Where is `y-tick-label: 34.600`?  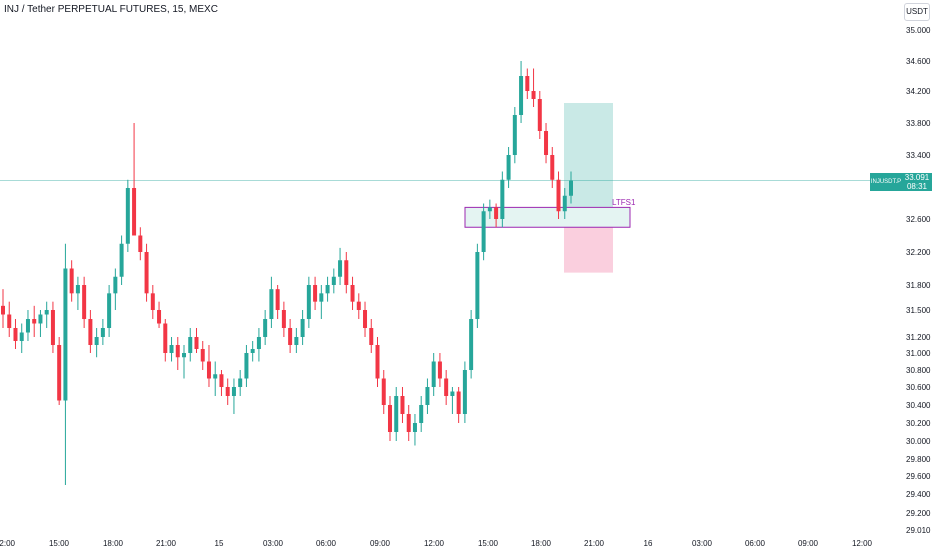
y-tick-label: 34.600 is located at coordinates (918, 61).